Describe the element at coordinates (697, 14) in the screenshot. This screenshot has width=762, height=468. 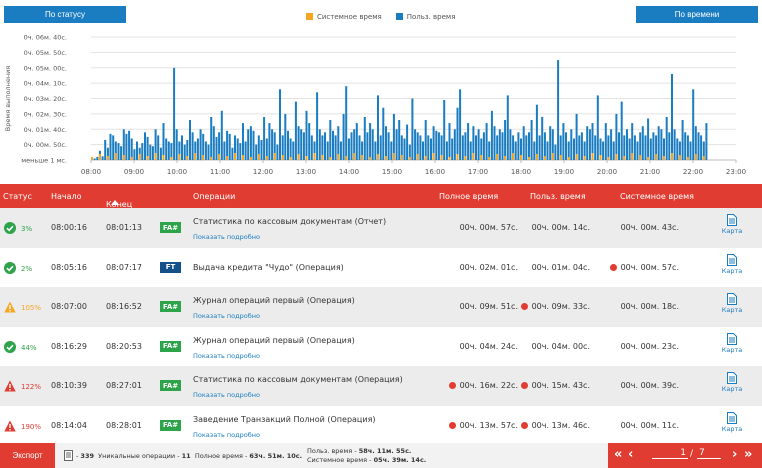
I see `time-view-button: По времени` at that location.